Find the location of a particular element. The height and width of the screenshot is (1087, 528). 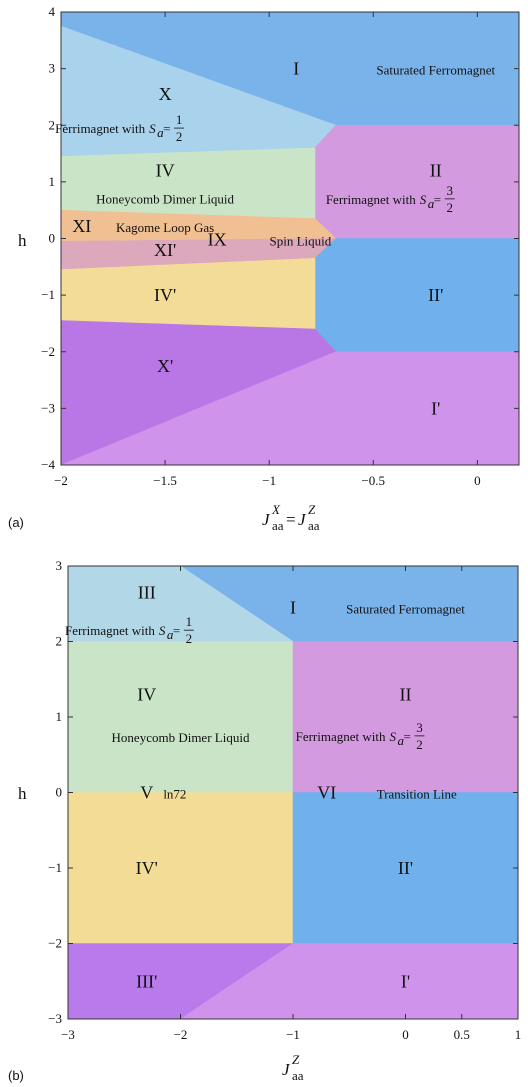

svg-text: X is located at coordinates (276, 509).